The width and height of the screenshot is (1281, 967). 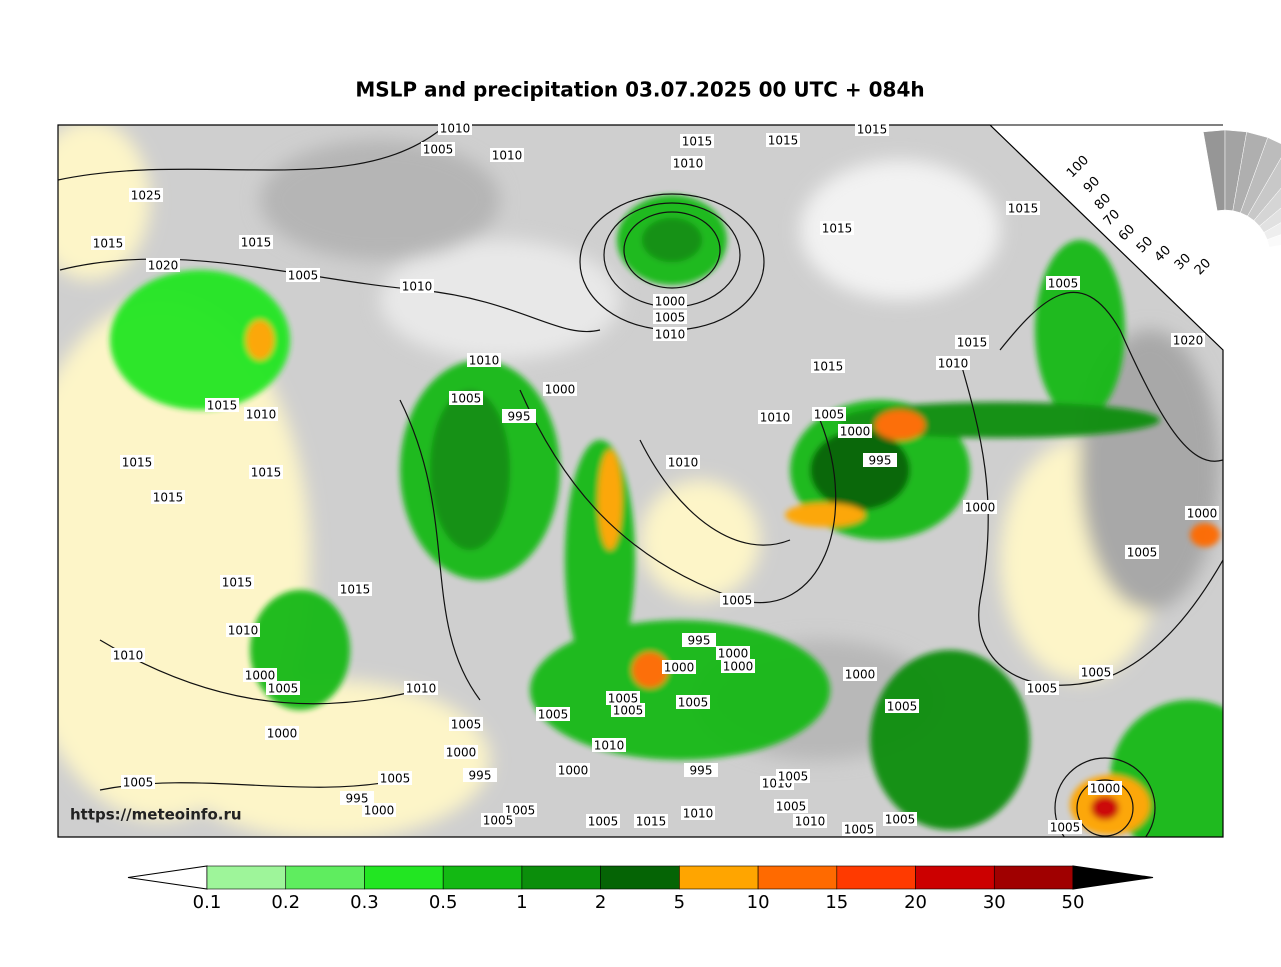 What do you see at coordinates (207, 902) in the screenshot?
I see `colorbar-label: 0.1` at bounding box center [207, 902].